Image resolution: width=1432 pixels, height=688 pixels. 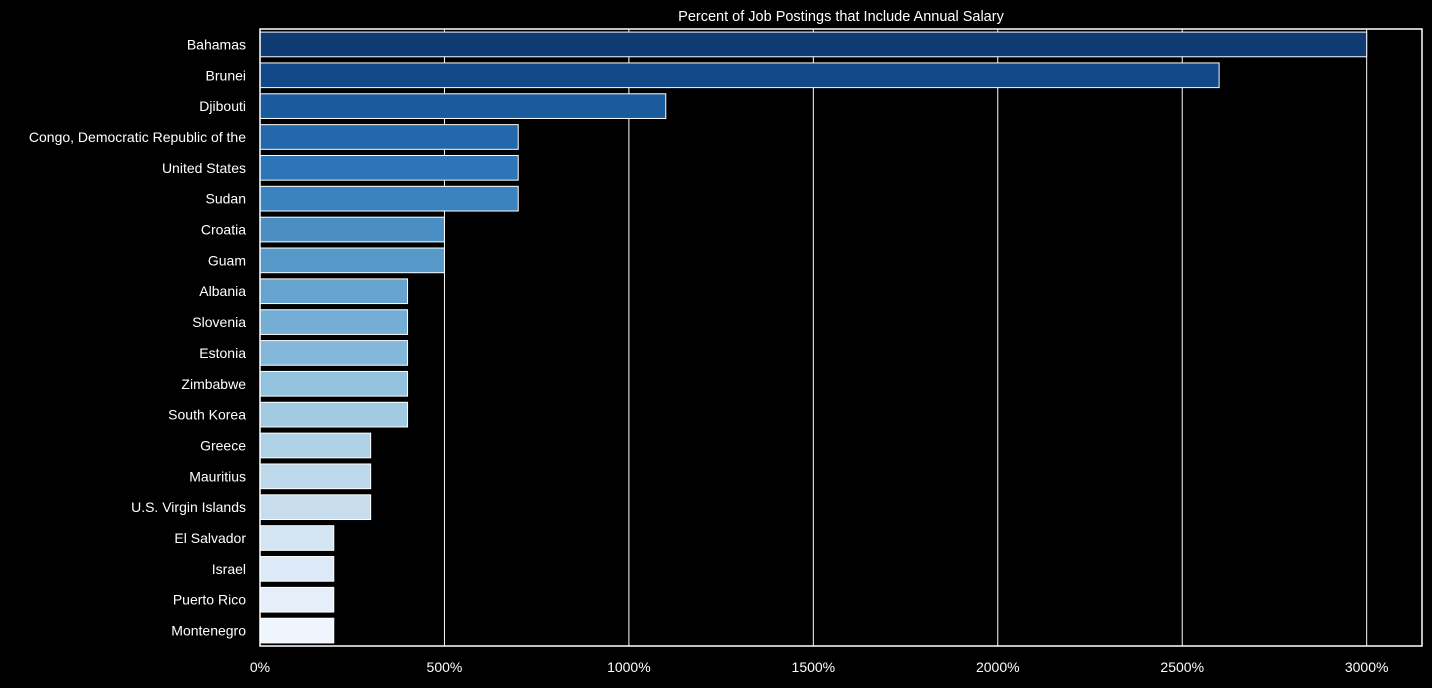 I want to click on x-tick-label: 1500%, so click(x=814, y=667).